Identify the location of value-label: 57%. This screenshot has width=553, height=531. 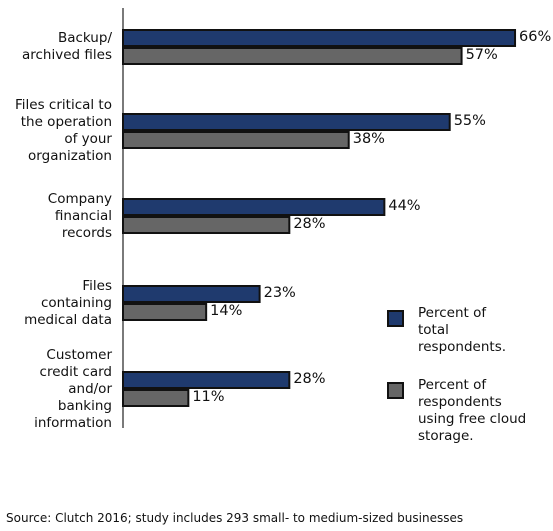
(481, 55).